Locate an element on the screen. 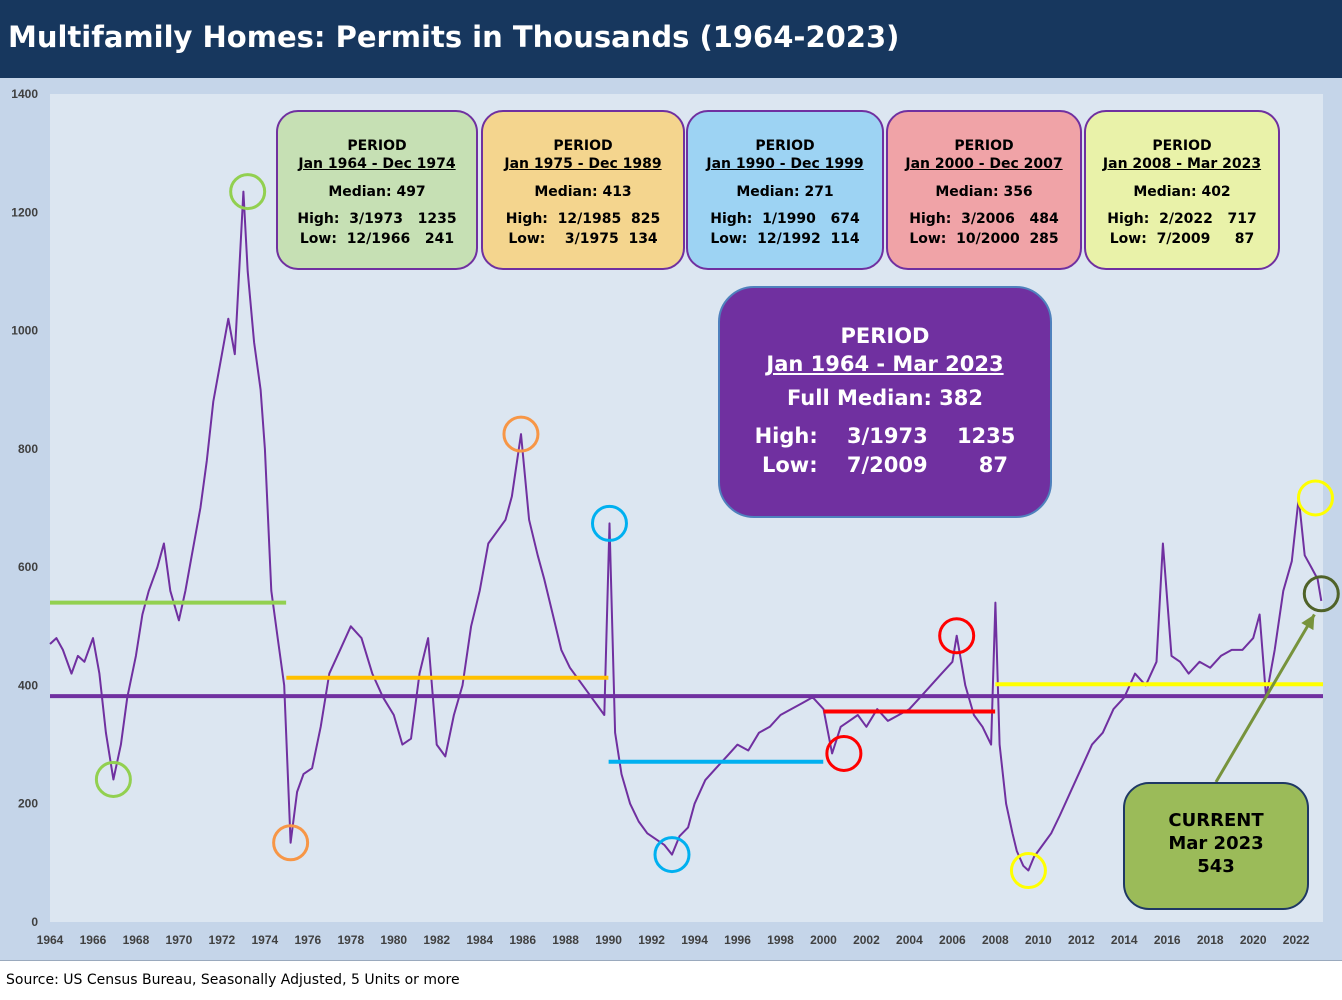 Image resolution: width=1342 pixels, height=1000 pixels. y-tick-label: 200 is located at coordinates (28, 804).